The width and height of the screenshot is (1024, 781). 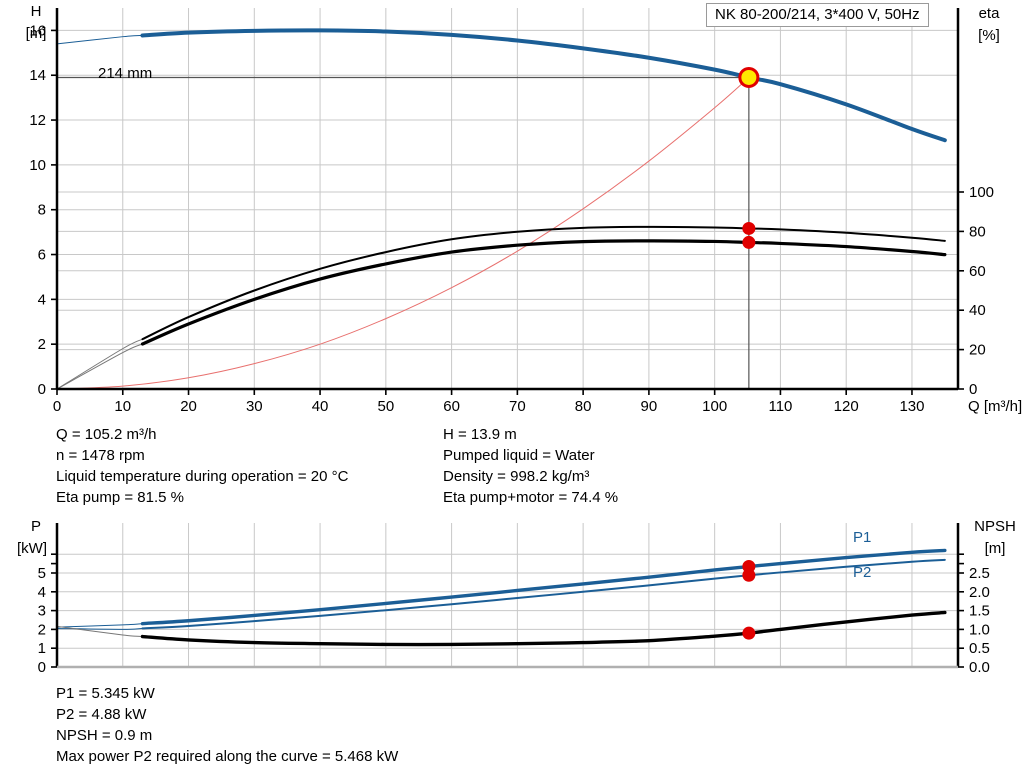 What do you see at coordinates (979, 629) in the screenshot?
I see `y-tick-label-right: 1.0` at bounding box center [979, 629].